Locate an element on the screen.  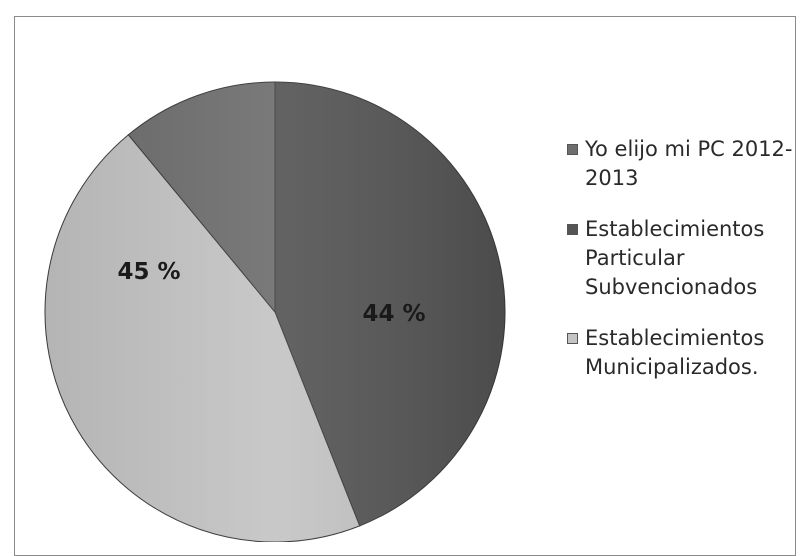
legend-swatch-yo-elijo is located at coordinates (572, 149).